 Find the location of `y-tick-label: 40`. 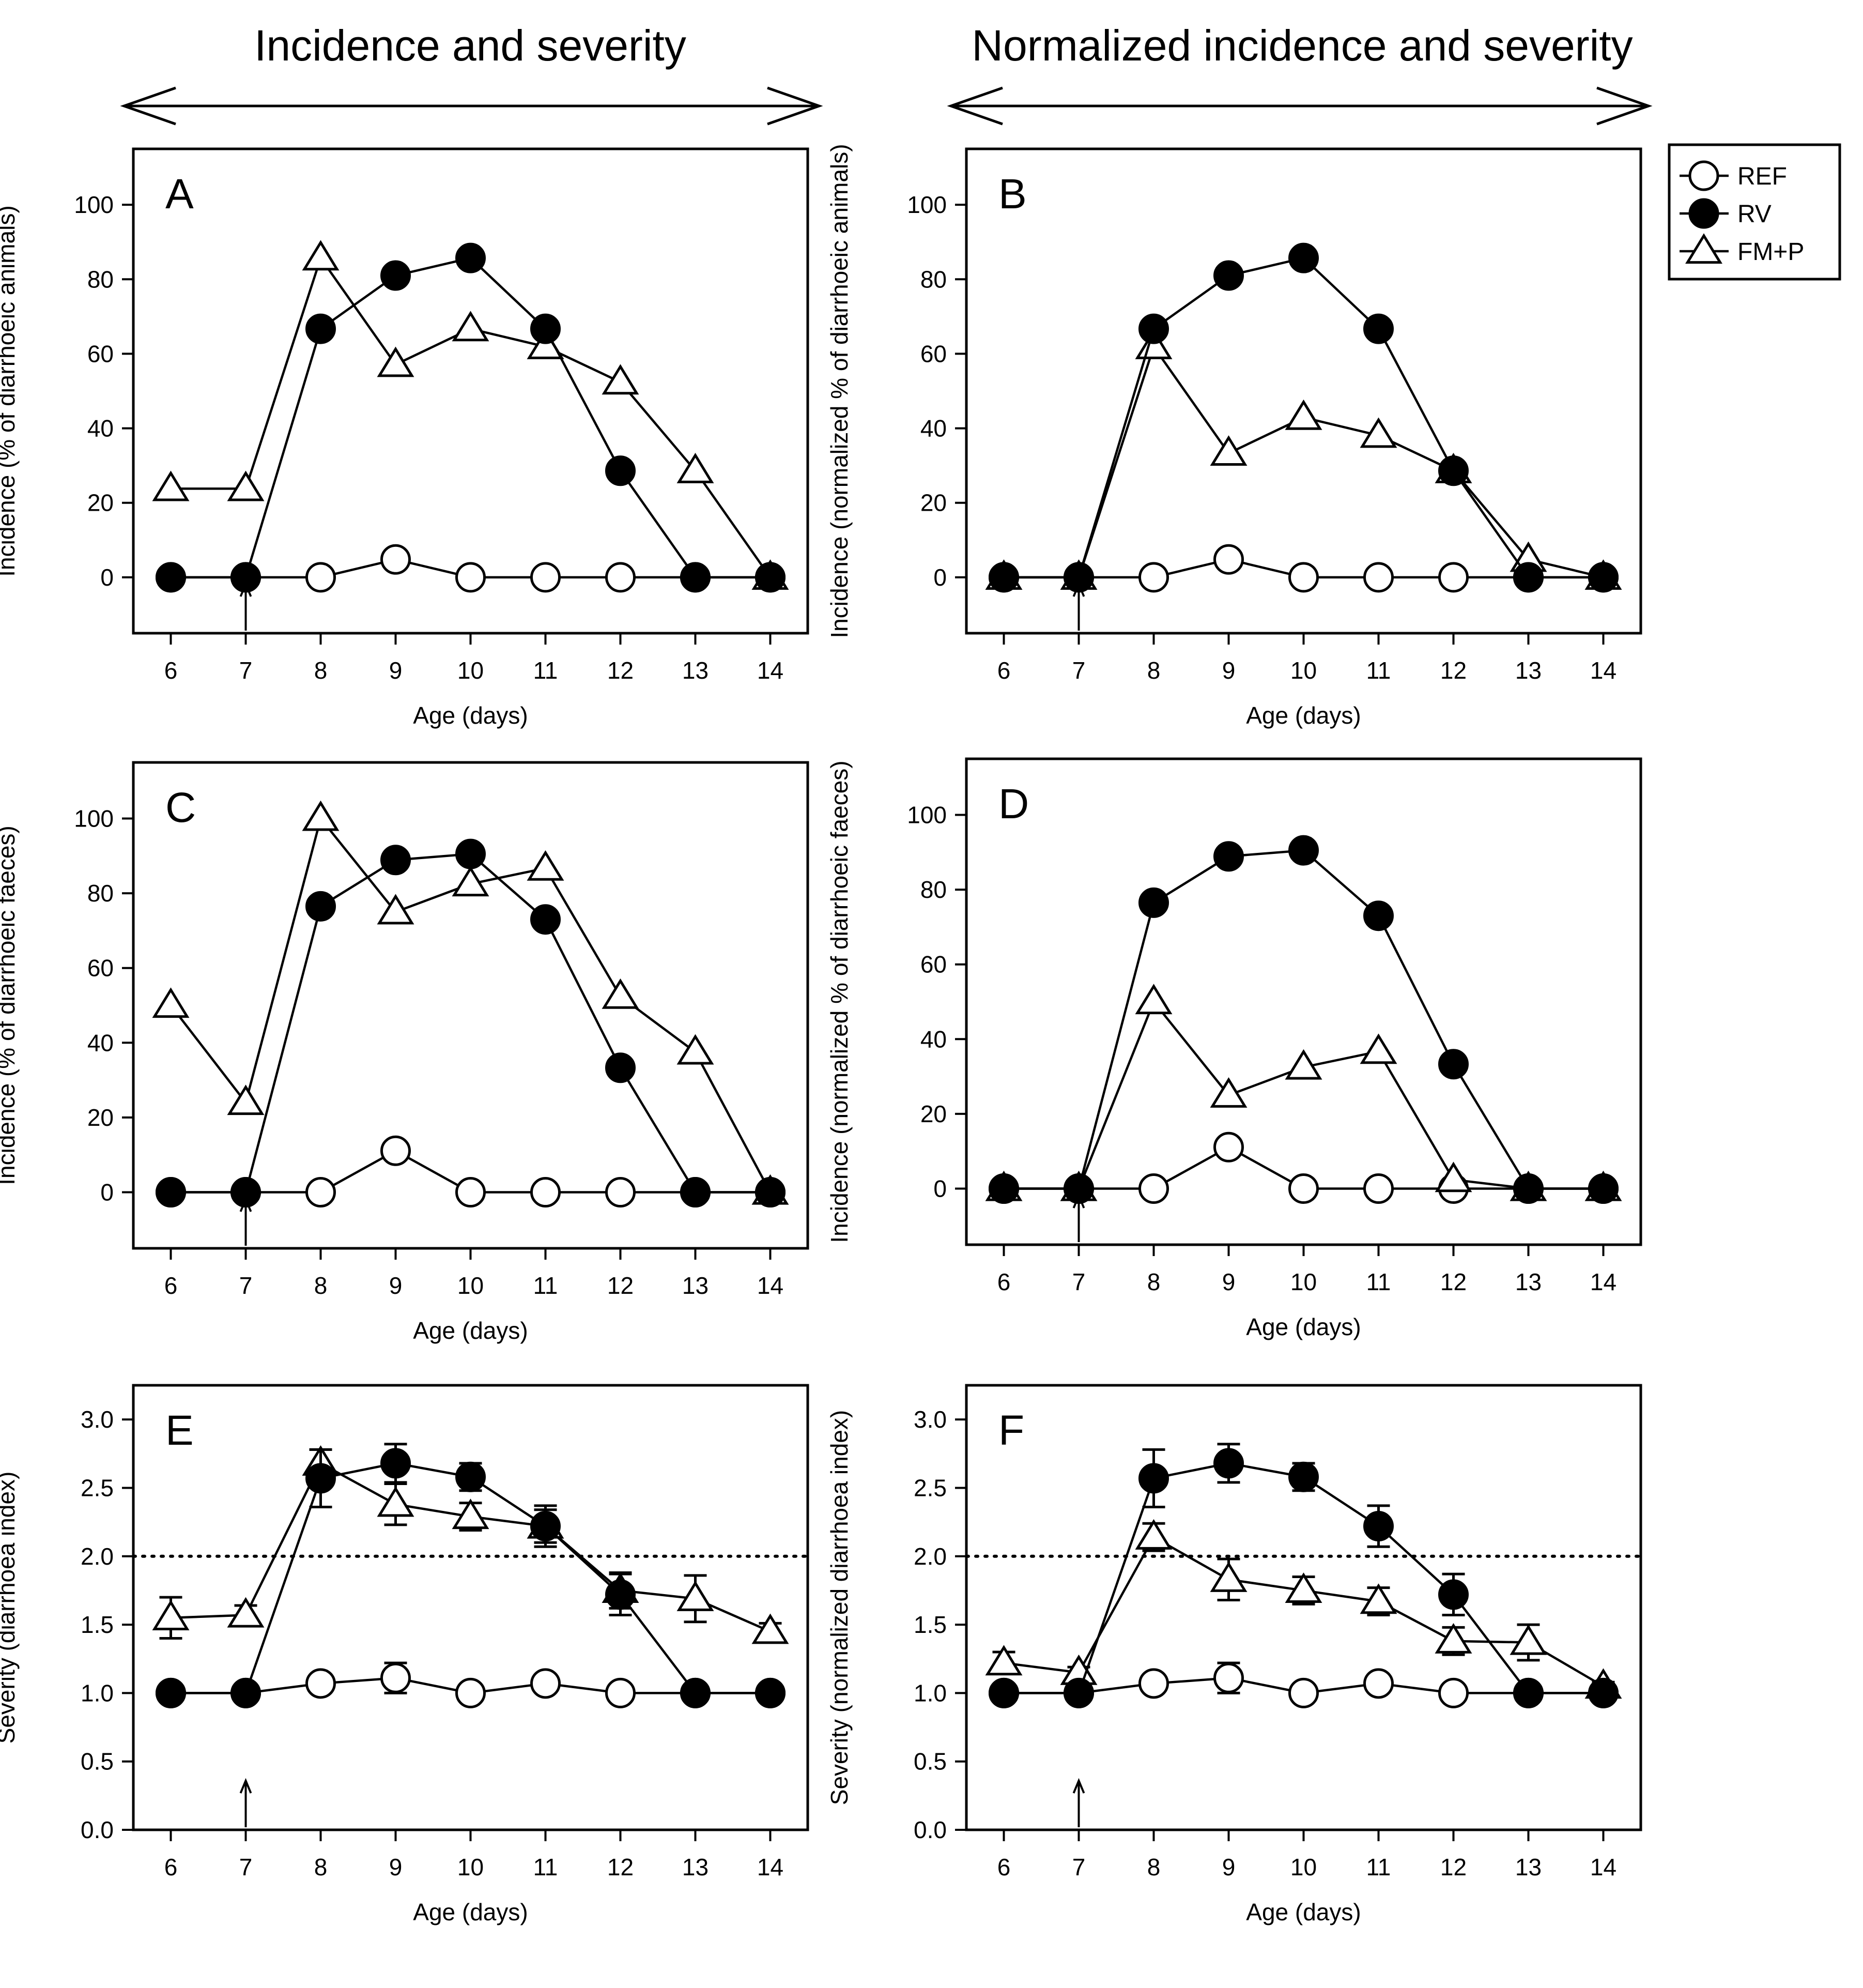

y-tick-label: 40 is located at coordinates (933, 428).